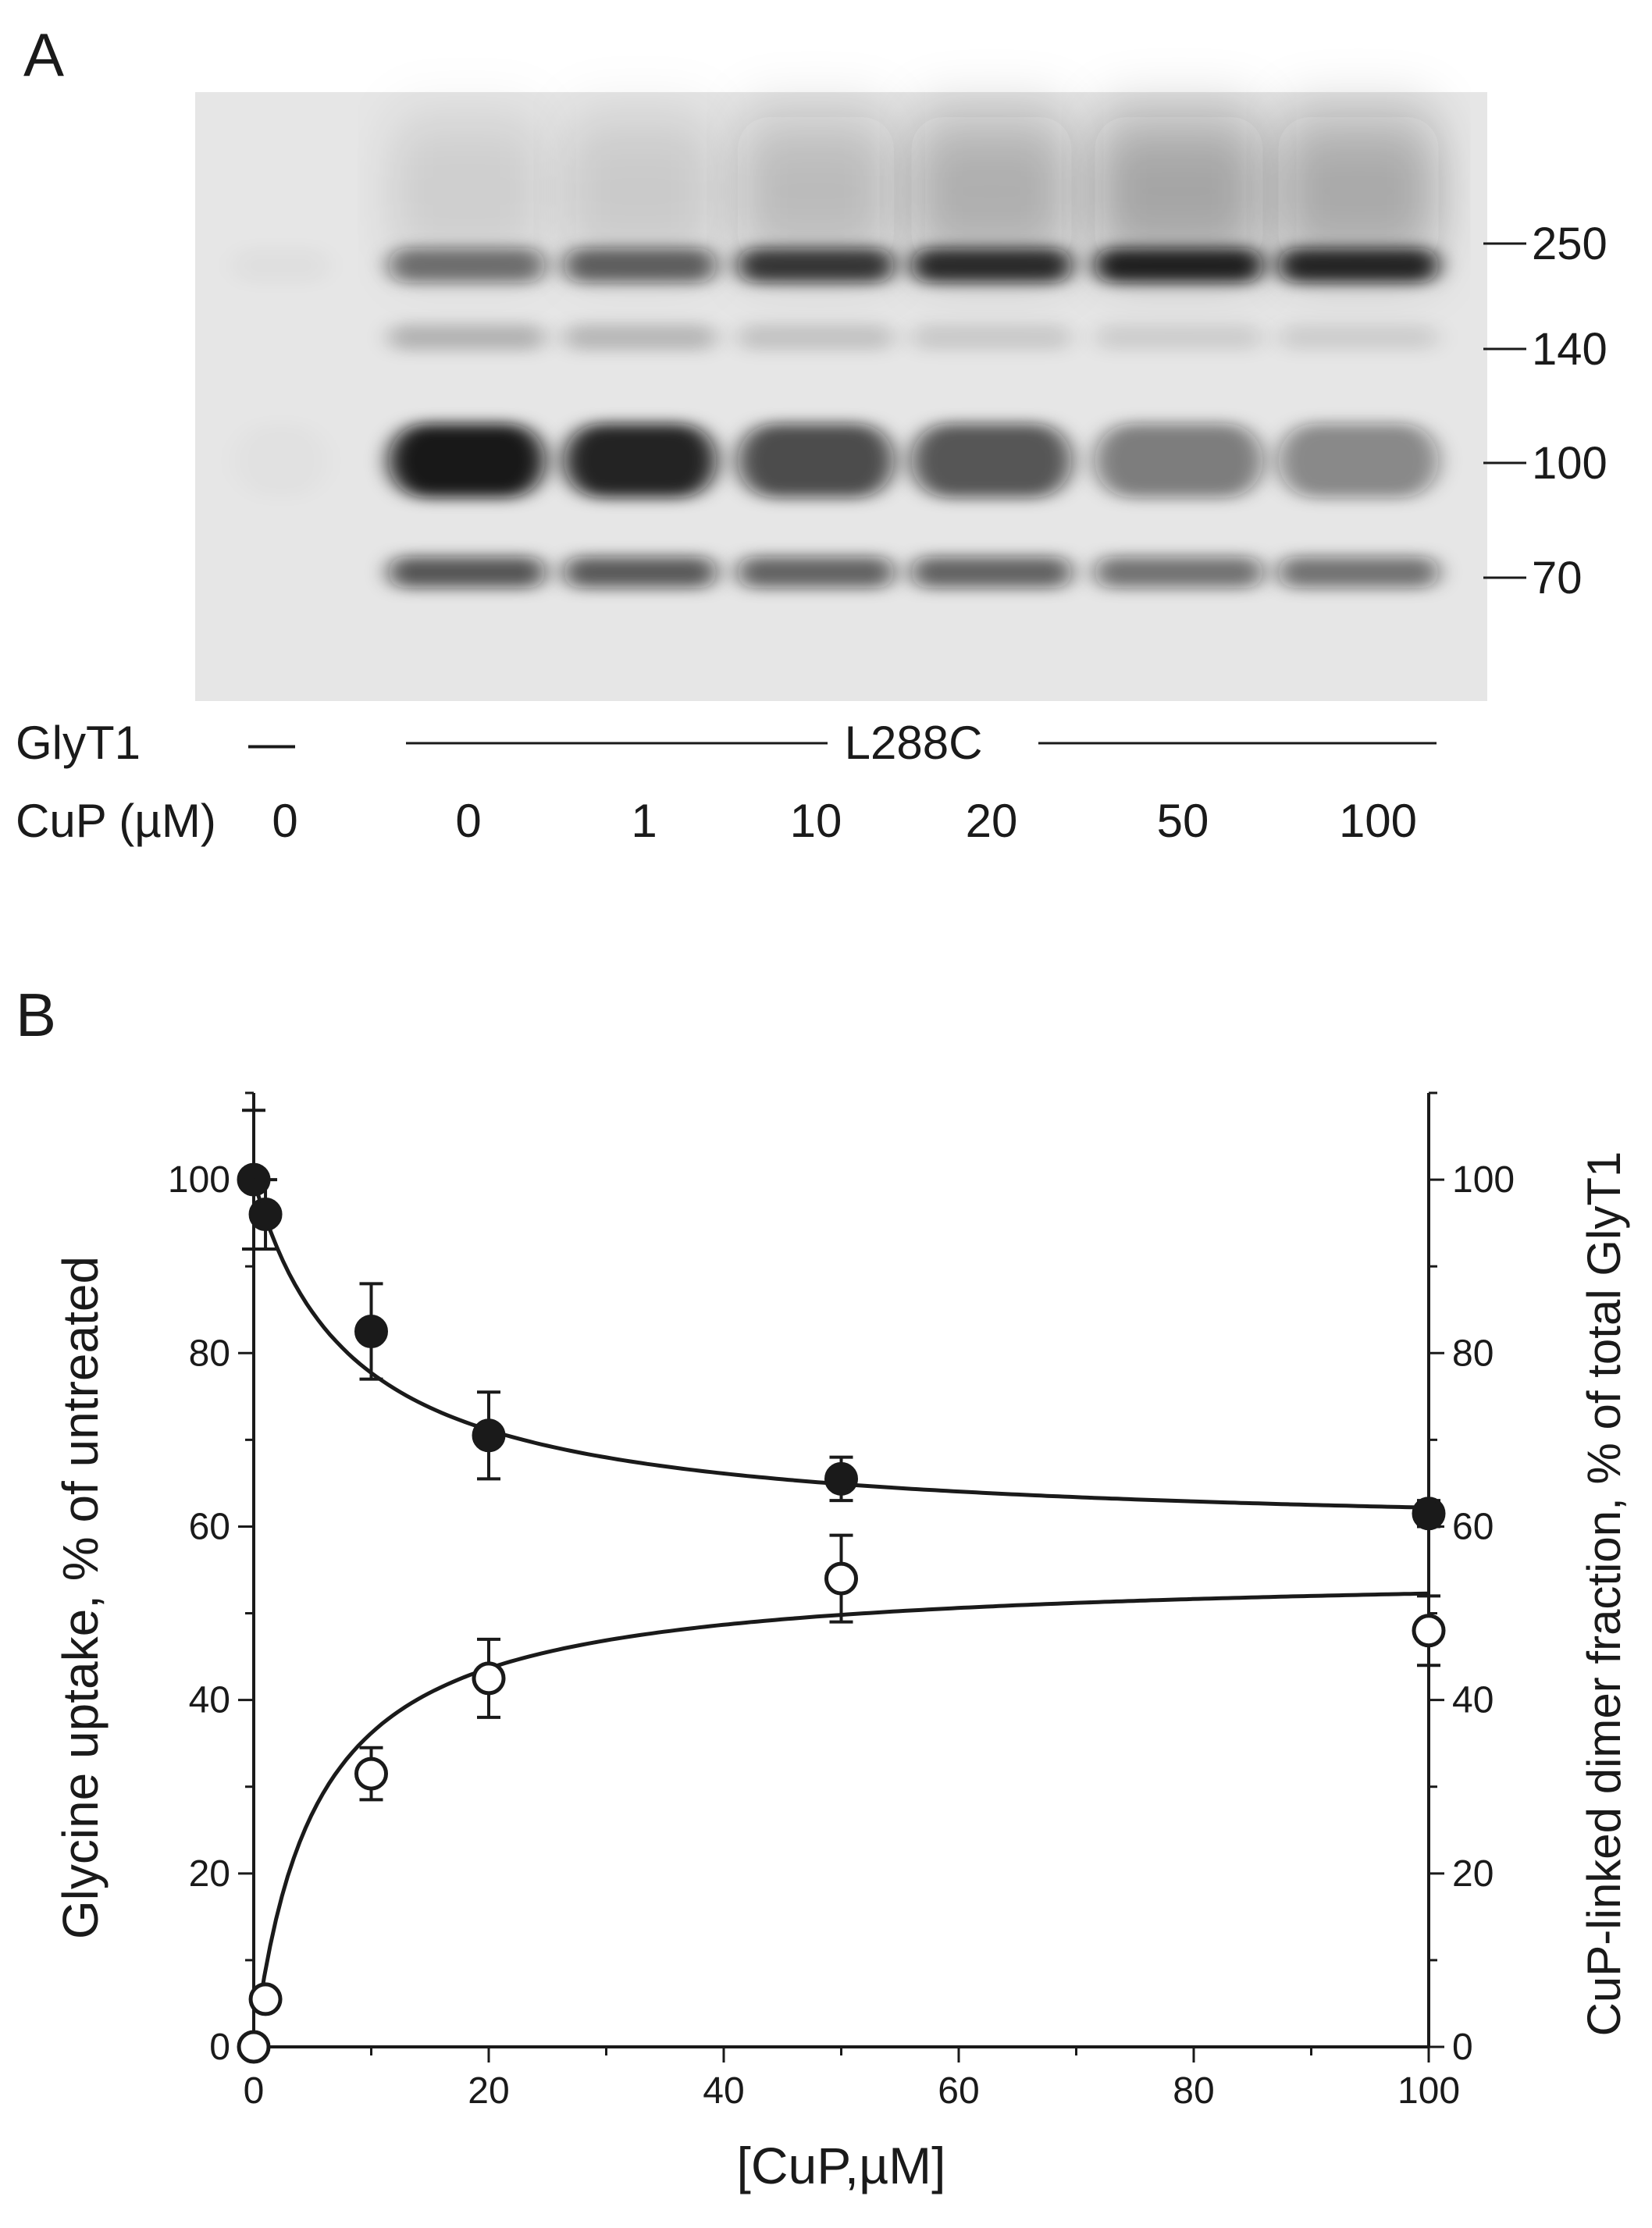 The height and width of the screenshot is (2228, 1652). What do you see at coordinates (816, 821) in the screenshot?
I see `cup-lane-label: 10` at bounding box center [816, 821].